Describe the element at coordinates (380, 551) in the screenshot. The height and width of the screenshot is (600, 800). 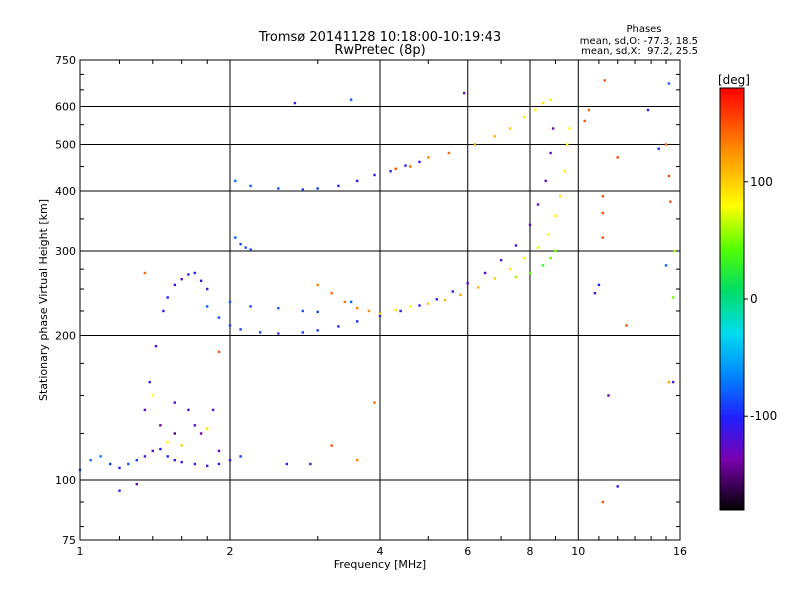
I see `x-tick-label: 4` at that location.